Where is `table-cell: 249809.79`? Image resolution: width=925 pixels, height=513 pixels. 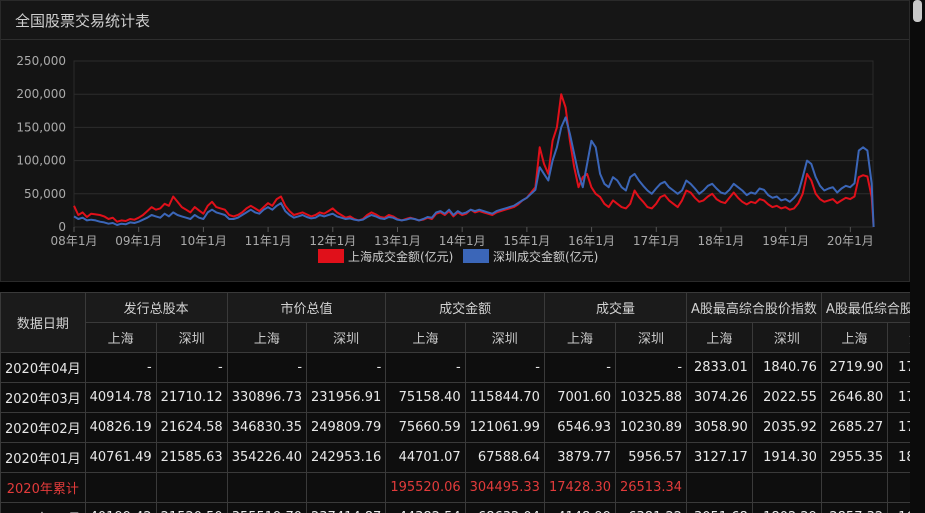
table-cell: 249809.79 is located at coordinates (346, 427).